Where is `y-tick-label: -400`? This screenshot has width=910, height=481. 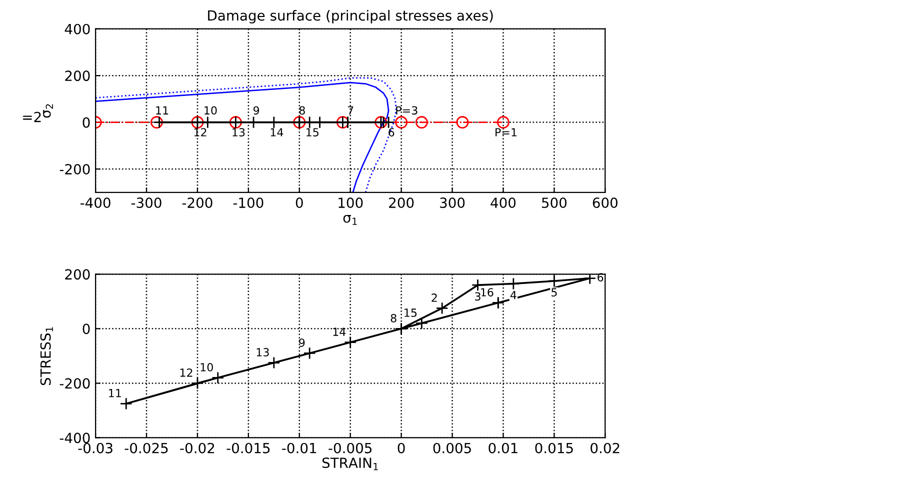
y-tick-label: -400 is located at coordinates (75, 438).